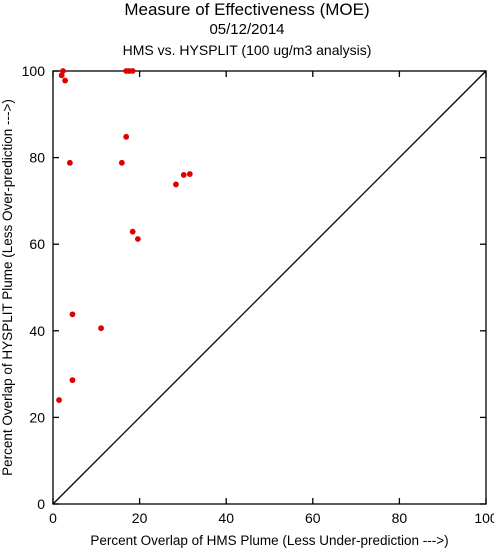  Describe the element at coordinates (37, 158) in the screenshot. I see `y-tick-label: 80` at that location.